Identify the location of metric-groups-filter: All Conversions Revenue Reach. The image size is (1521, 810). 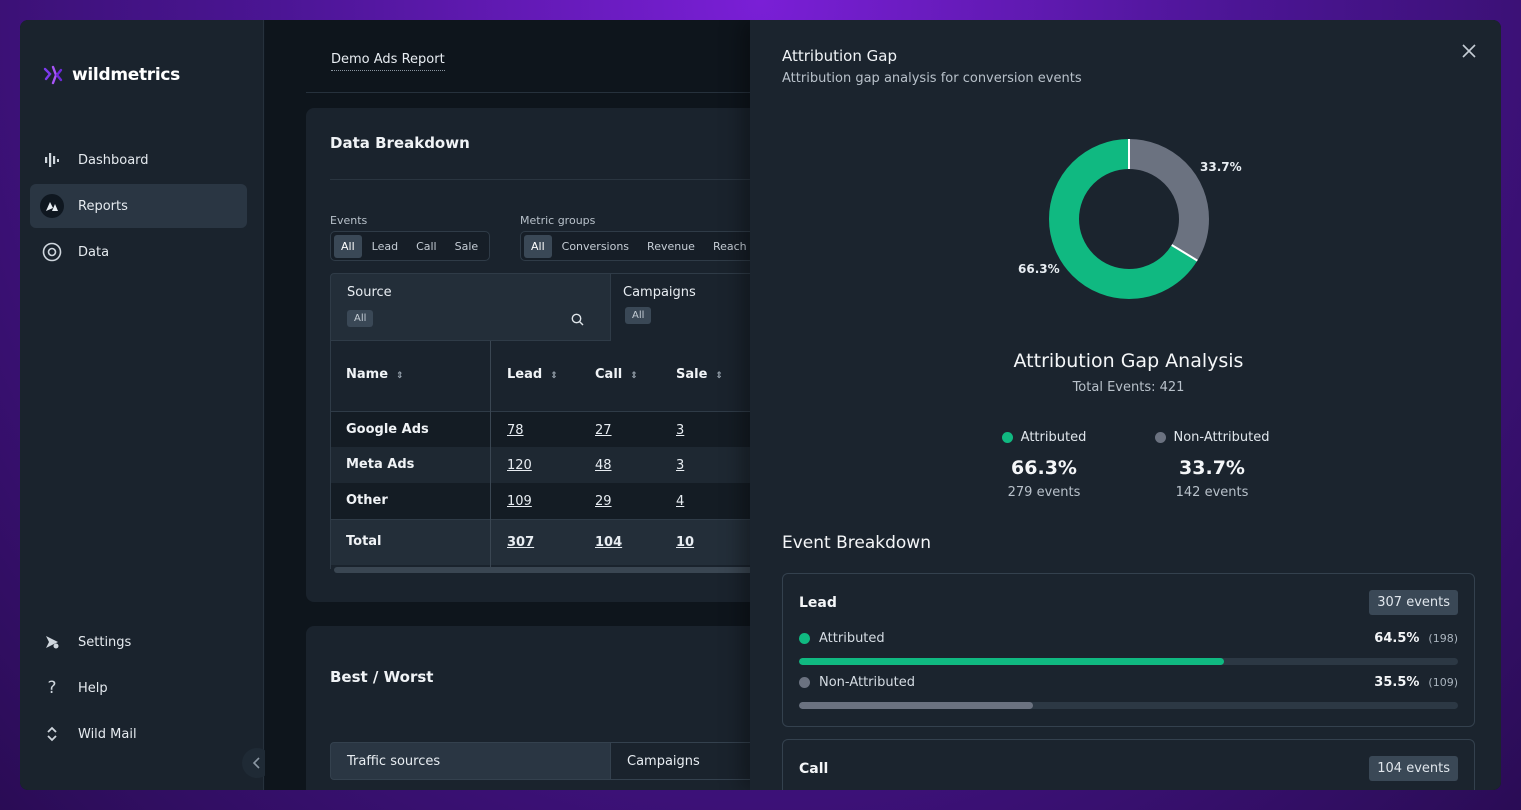
(650, 246).